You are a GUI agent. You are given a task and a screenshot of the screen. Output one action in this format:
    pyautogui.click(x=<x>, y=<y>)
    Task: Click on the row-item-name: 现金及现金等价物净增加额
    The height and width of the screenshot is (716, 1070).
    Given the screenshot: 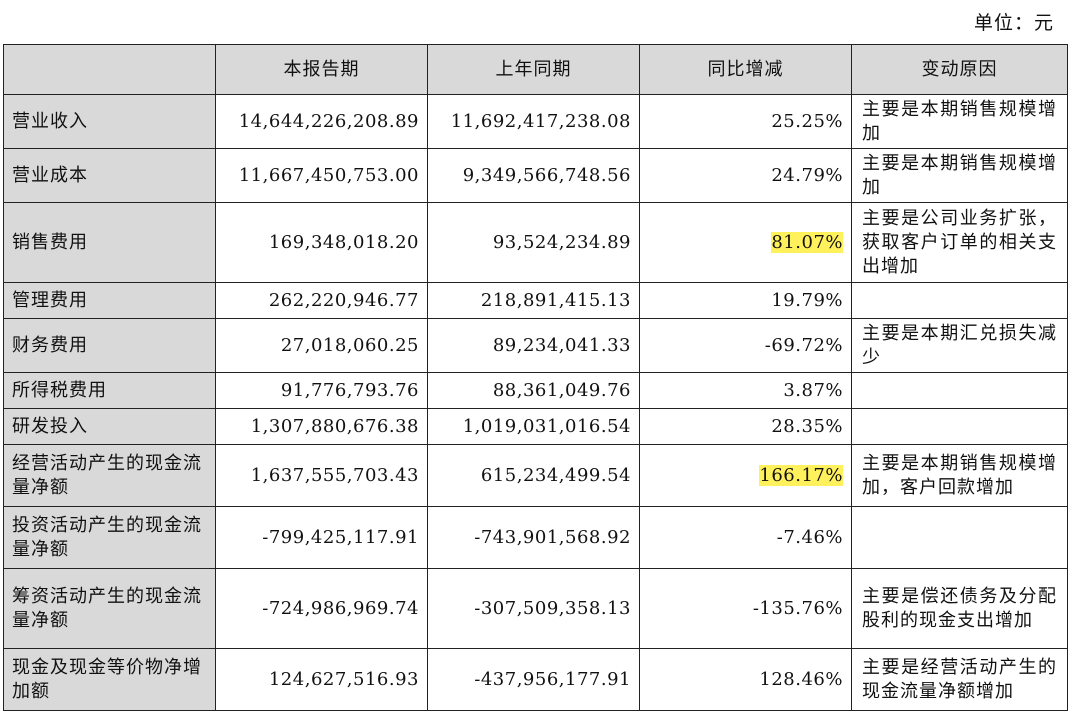 What is the action you would take?
    pyautogui.click(x=109, y=679)
    